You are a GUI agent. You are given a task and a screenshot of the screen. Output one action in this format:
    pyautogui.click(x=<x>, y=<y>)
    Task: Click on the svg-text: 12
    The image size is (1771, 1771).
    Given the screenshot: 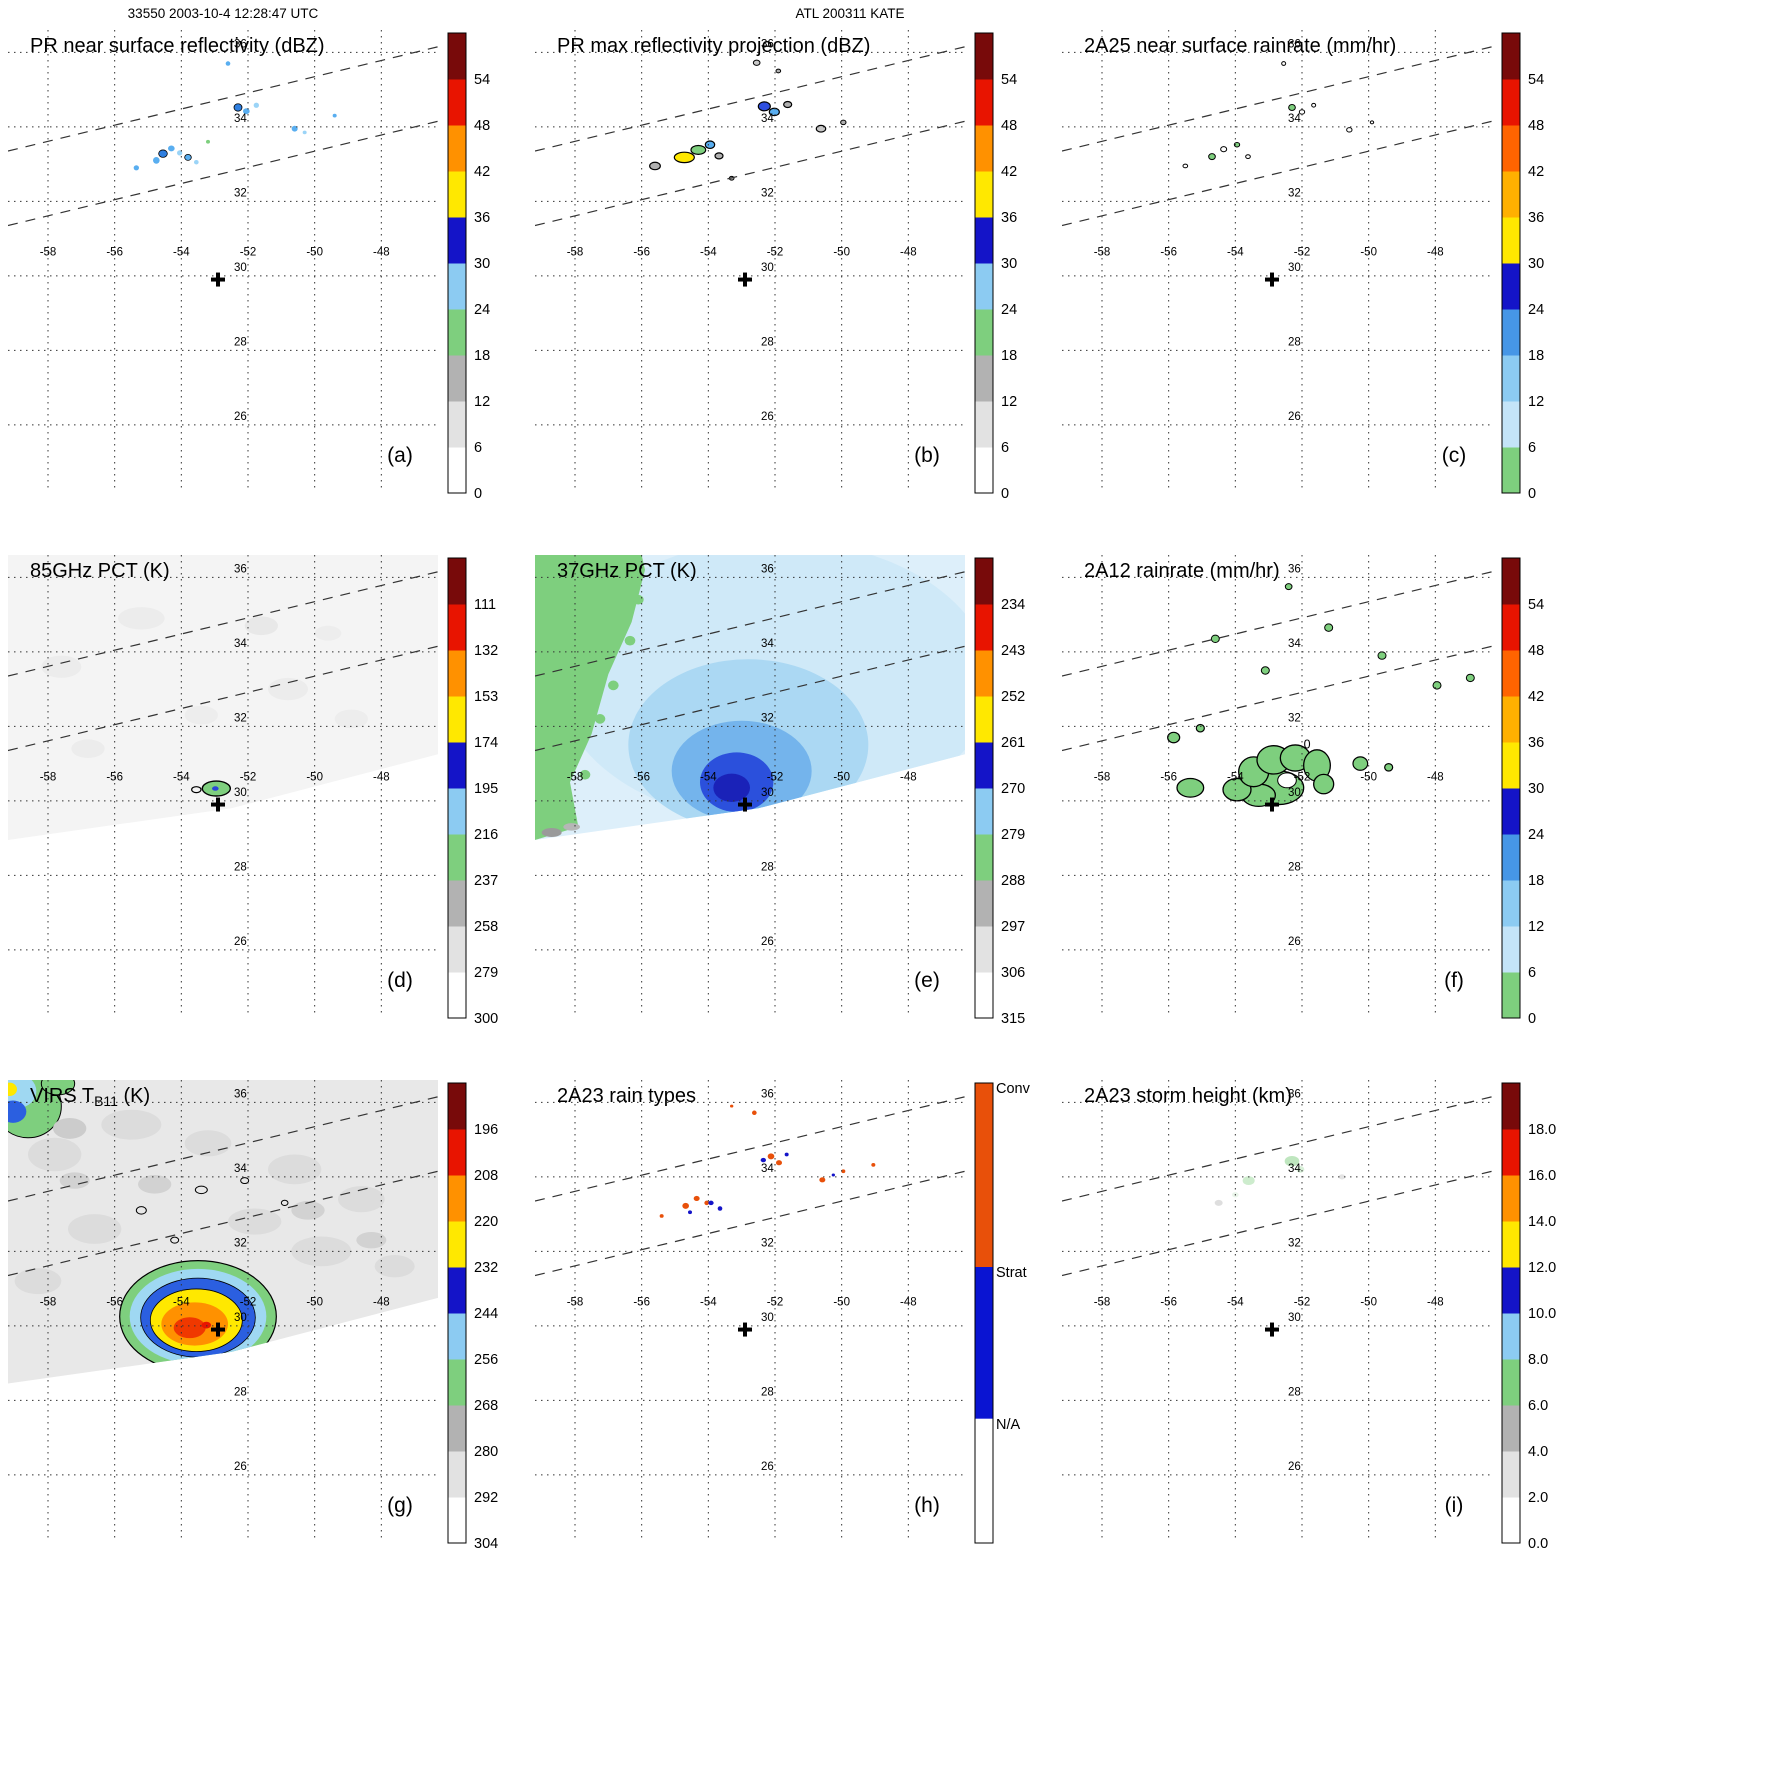 What is the action you would take?
    pyautogui.click(x=1536, y=927)
    